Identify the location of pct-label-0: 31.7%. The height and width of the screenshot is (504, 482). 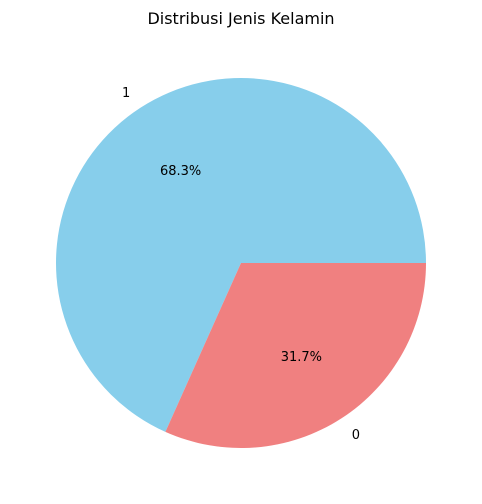
(301, 357).